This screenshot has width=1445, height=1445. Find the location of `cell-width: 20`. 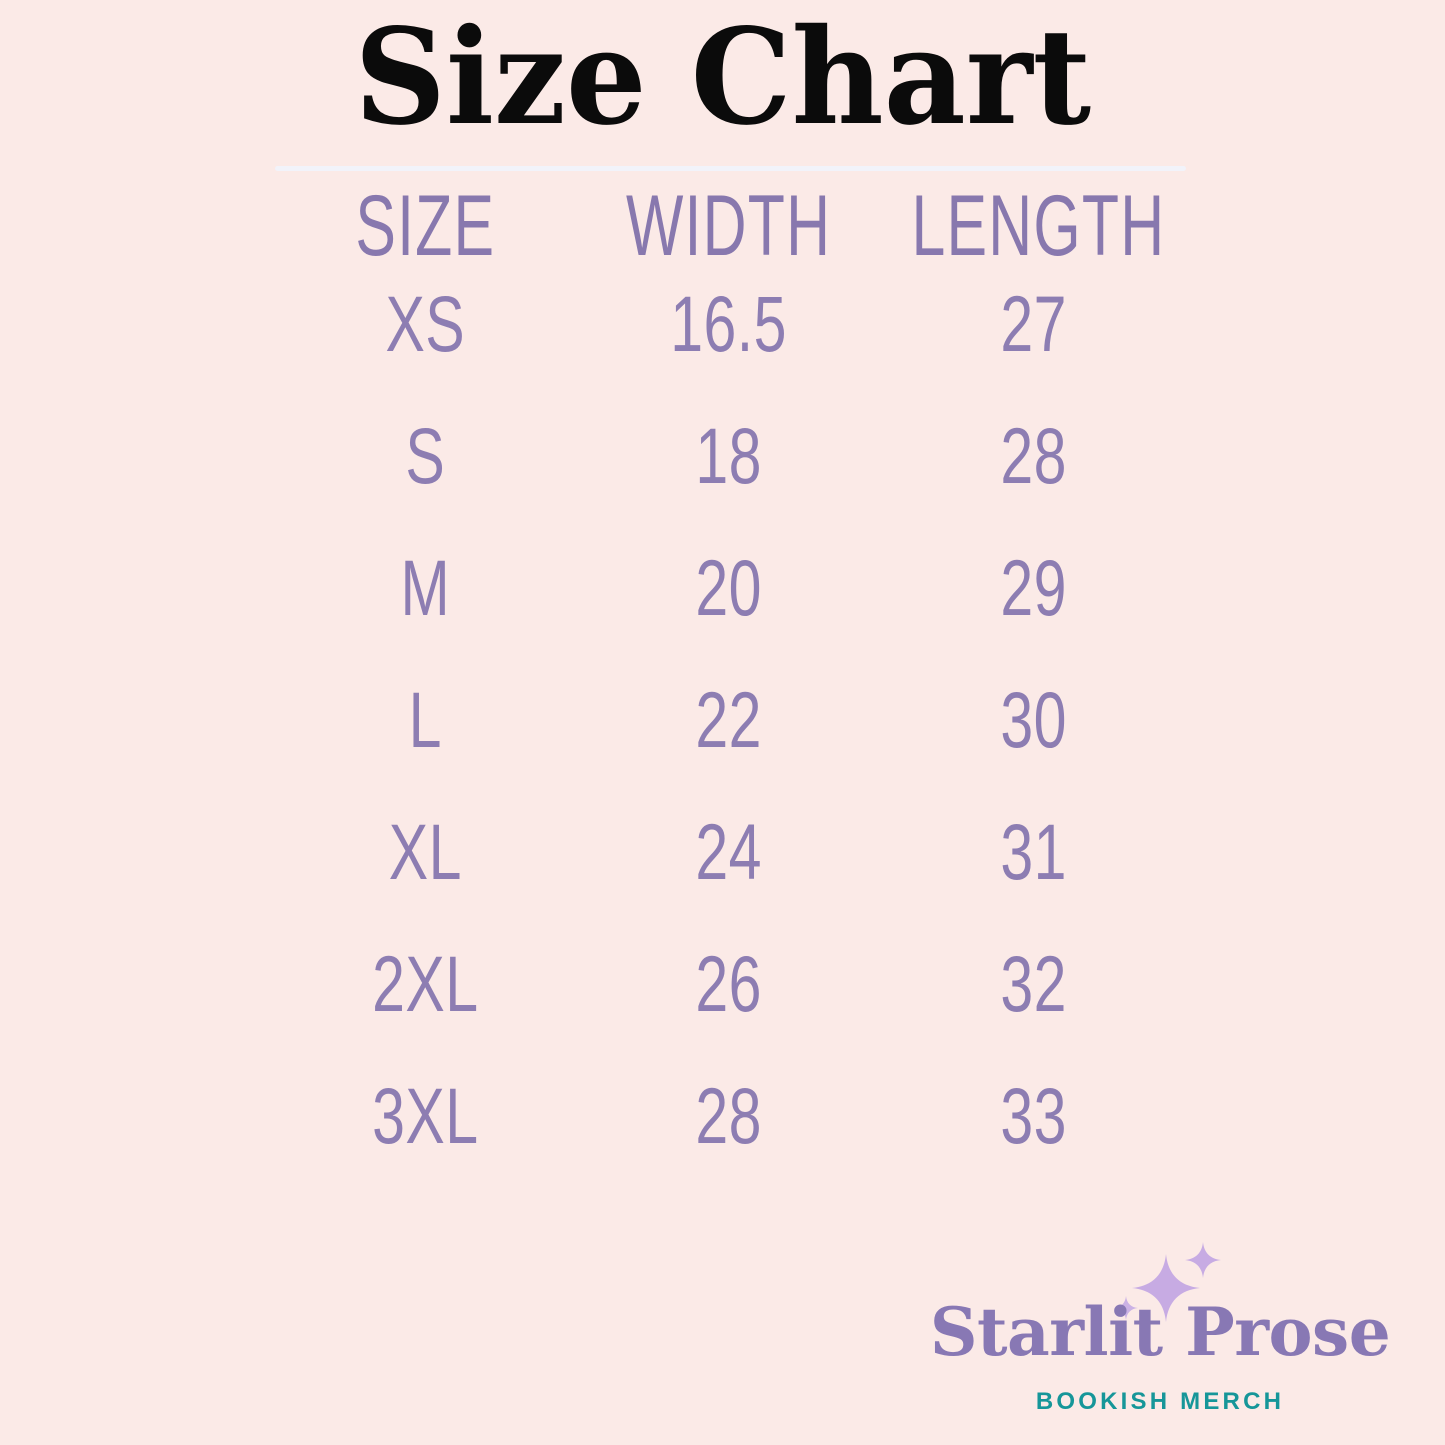

cell-width: 20 is located at coordinates (728, 588).